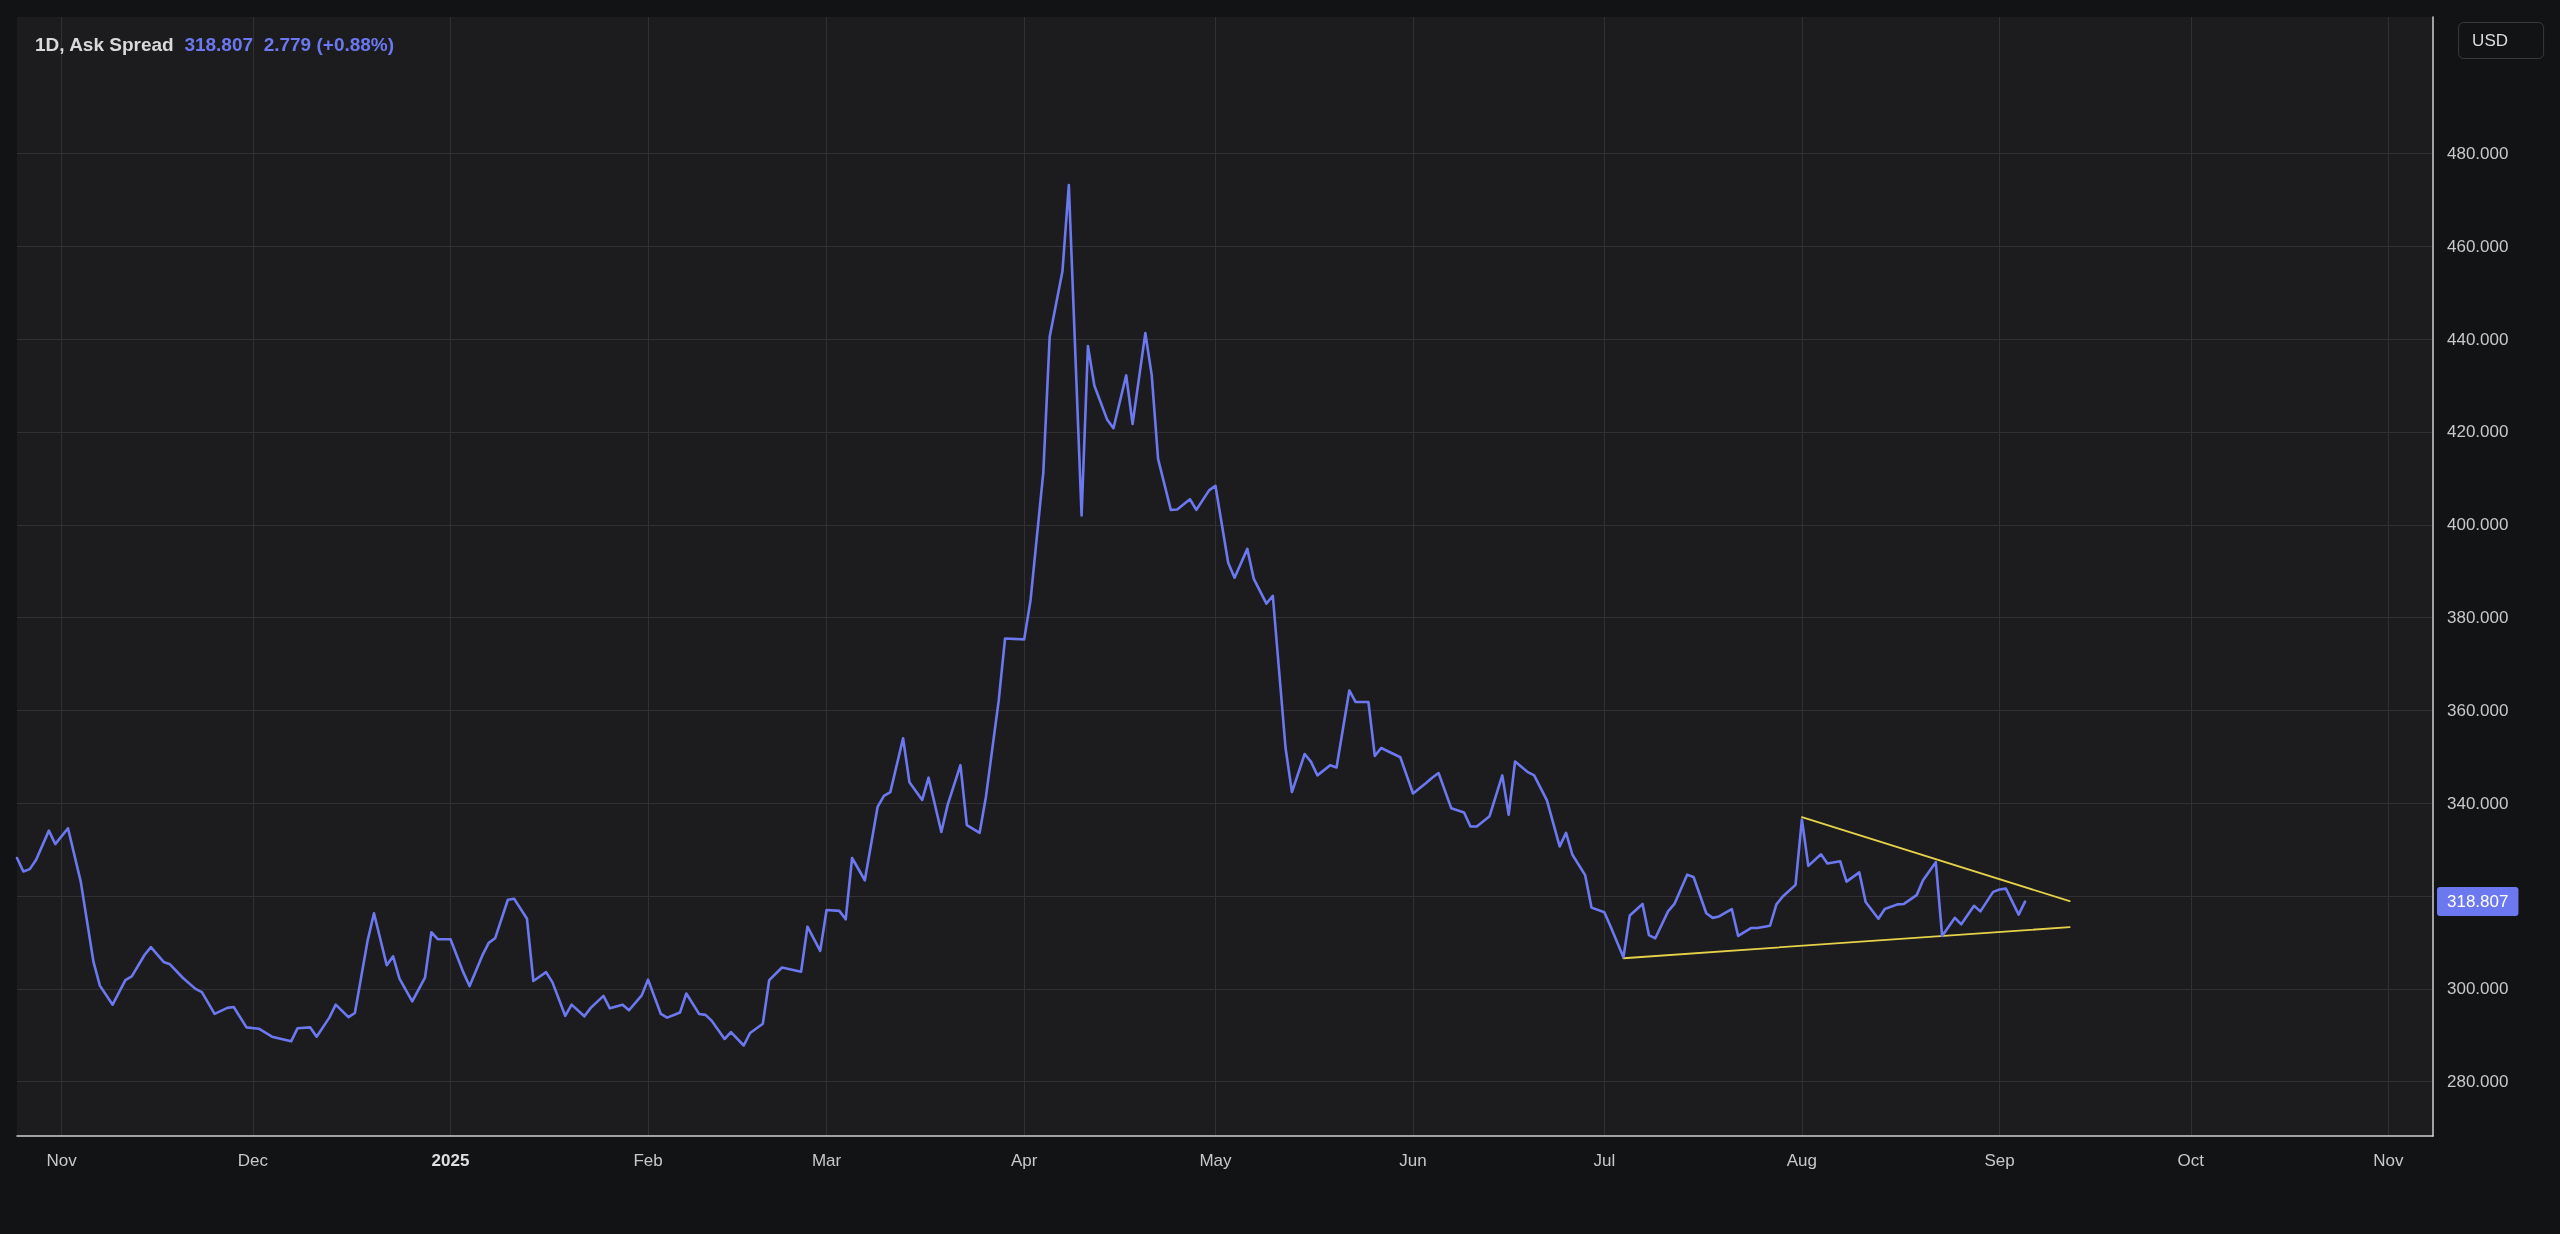  I want to click on text: 318.807, so click(2478, 902).